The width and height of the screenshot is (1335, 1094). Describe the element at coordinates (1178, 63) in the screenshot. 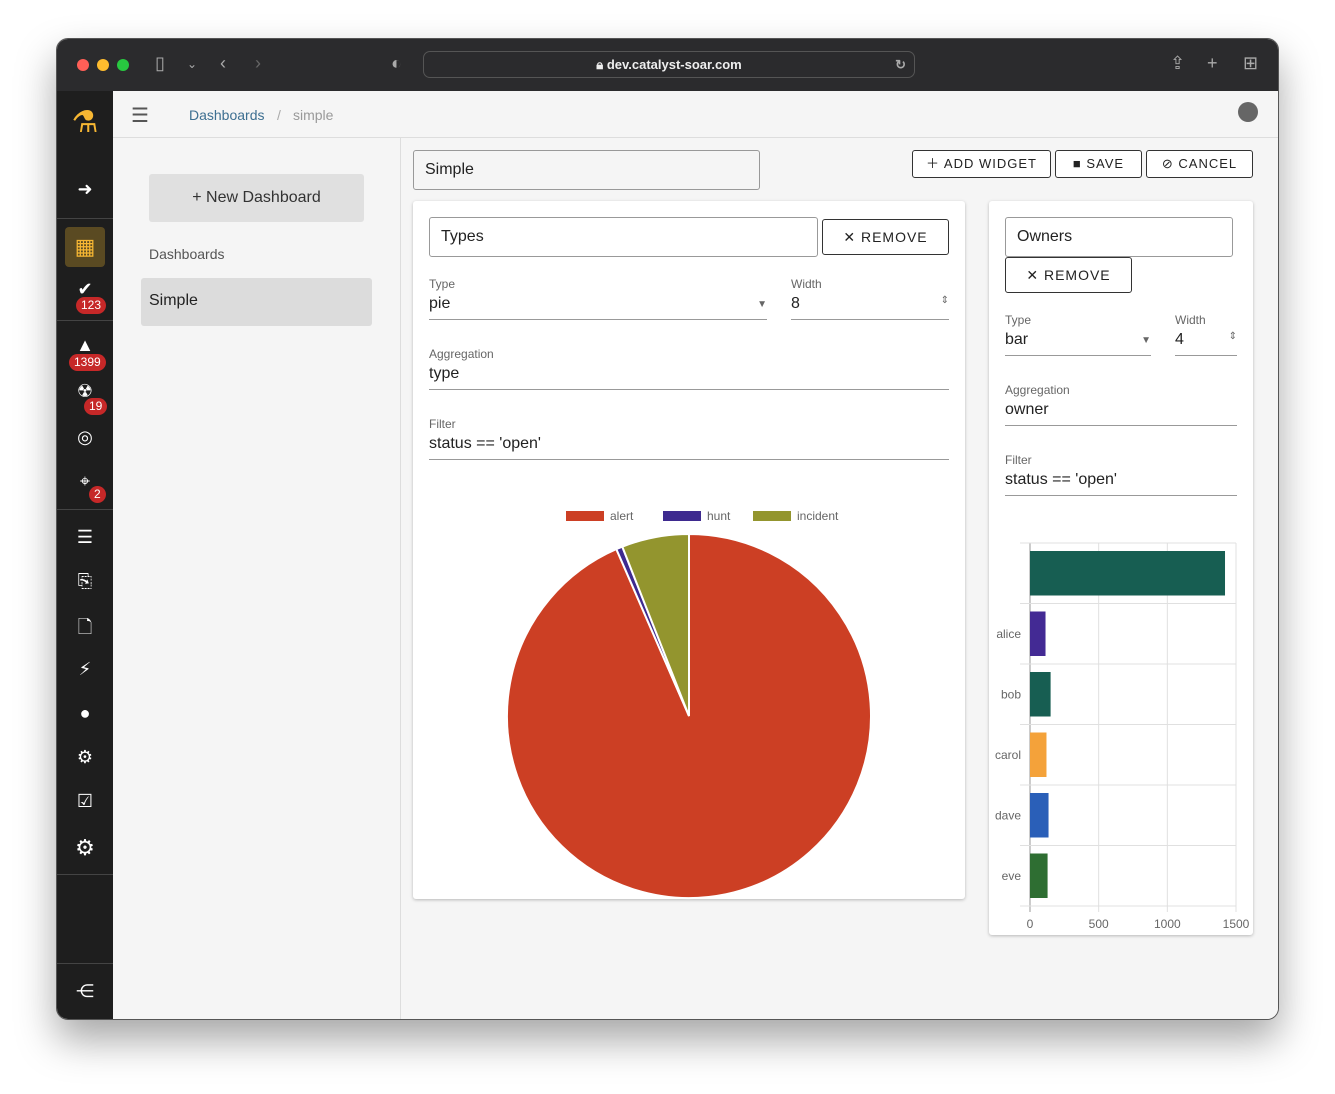

I see `share-icon: ⇪` at that location.